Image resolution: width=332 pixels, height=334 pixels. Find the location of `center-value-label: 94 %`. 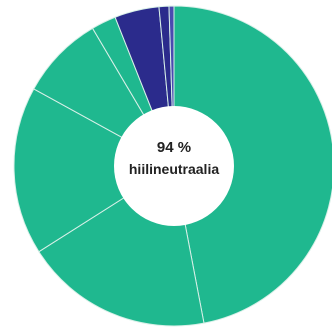

center-value-label: 94 % is located at coordinates (174, 147).